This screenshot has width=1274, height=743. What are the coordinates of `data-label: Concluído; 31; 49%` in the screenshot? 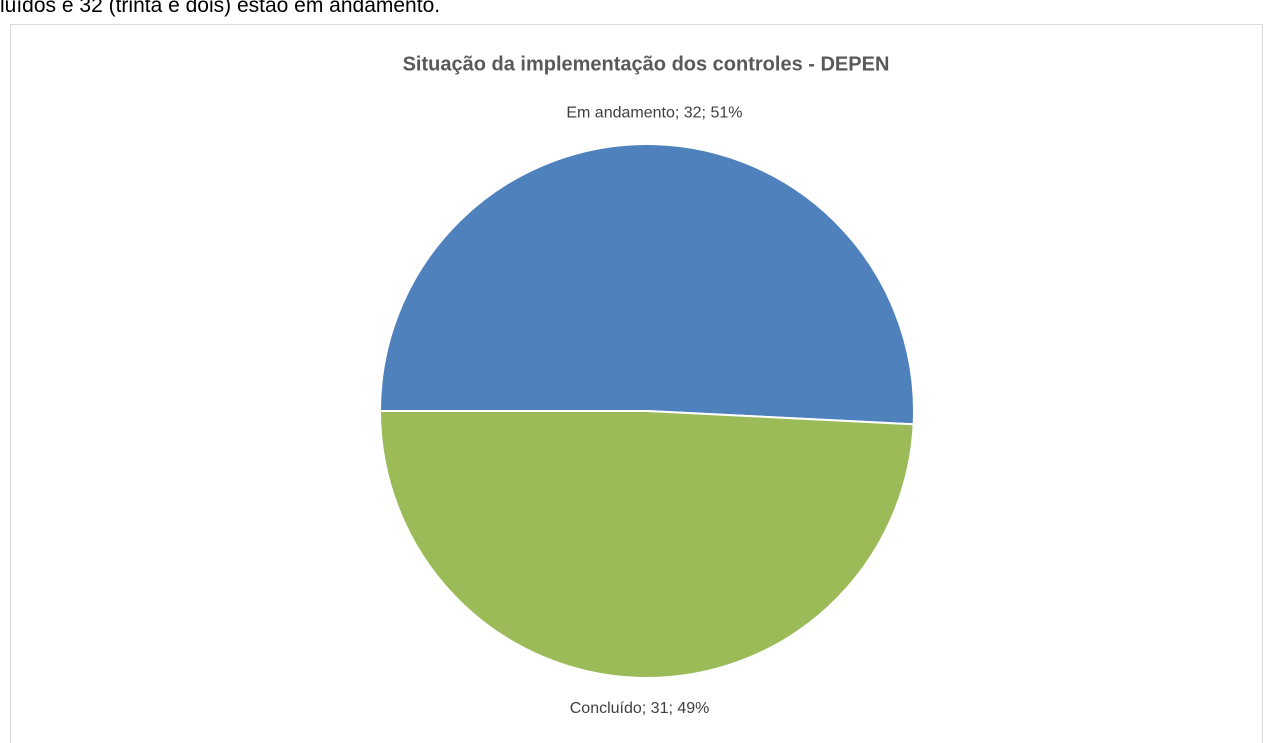 It's located at (640, 708).